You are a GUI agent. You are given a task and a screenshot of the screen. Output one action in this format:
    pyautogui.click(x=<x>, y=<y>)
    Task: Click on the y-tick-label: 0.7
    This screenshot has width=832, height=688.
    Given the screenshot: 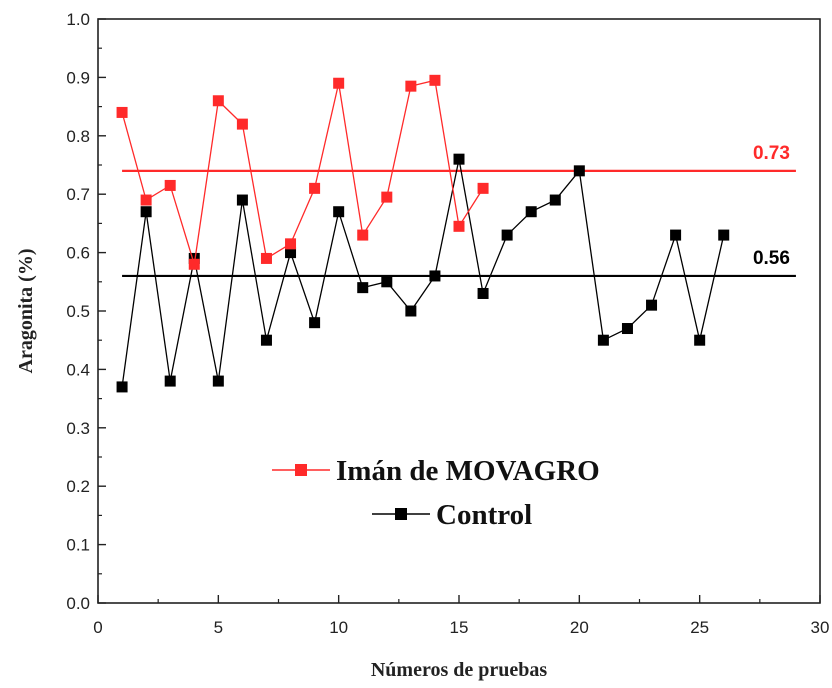 What is the action you would take?
    pyautogui.click(x=78, y=194)
    